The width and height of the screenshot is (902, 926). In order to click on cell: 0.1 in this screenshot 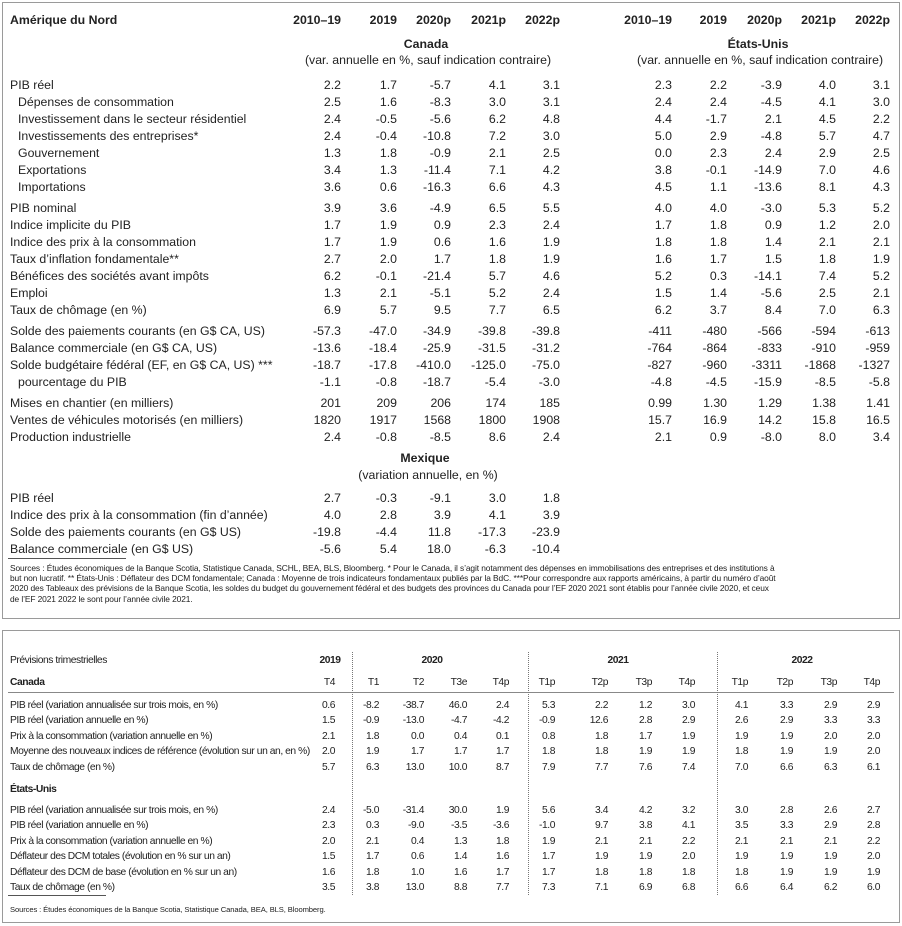, I will do `click(502, 736)`.